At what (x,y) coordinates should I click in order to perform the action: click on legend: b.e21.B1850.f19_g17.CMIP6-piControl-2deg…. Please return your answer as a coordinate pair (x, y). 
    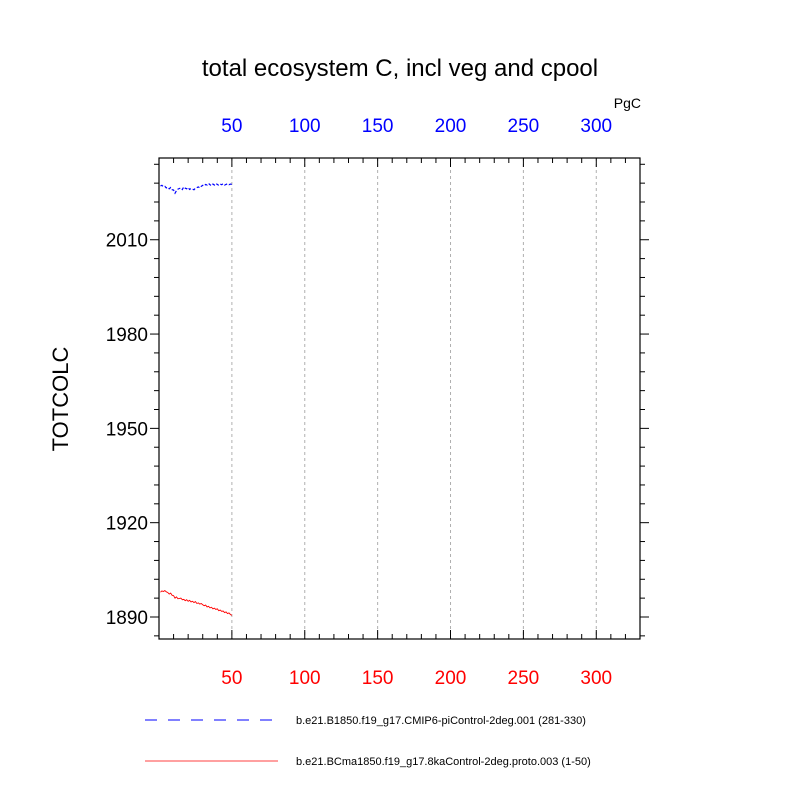
    Looking at the image, I should click on (368, 741).